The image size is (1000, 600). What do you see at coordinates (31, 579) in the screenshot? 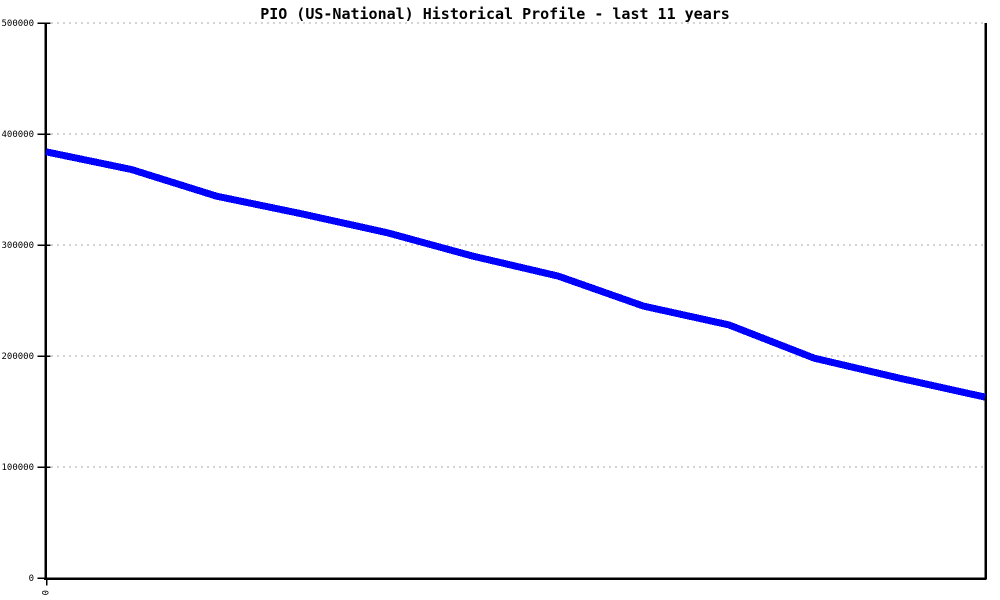
I see `y-tick-label: 0` at bounding box center [31, 579].